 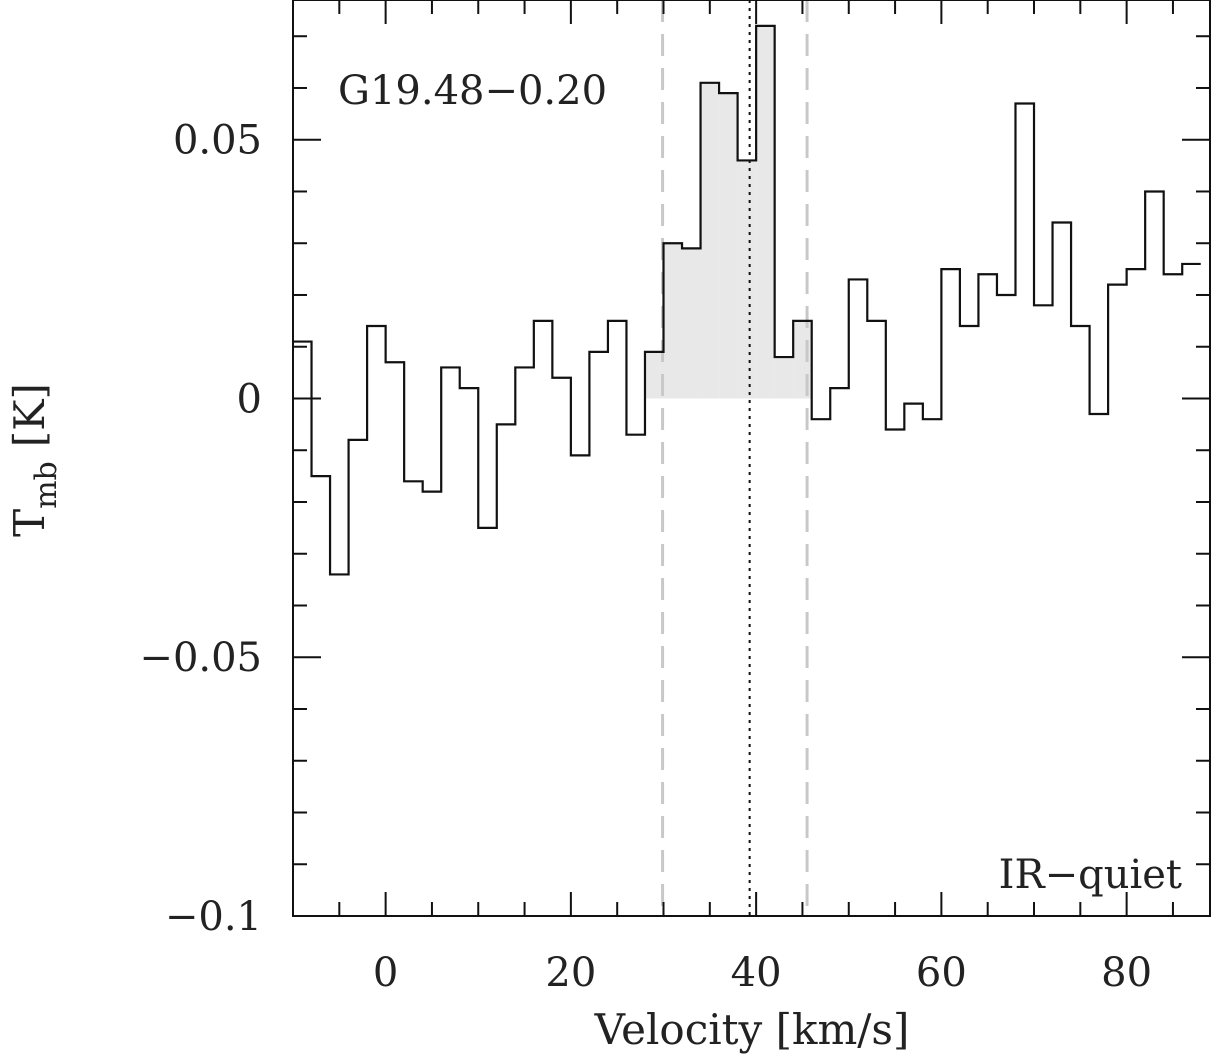 I want to click on x-tick-label: 0, so click(x=385, y=973).